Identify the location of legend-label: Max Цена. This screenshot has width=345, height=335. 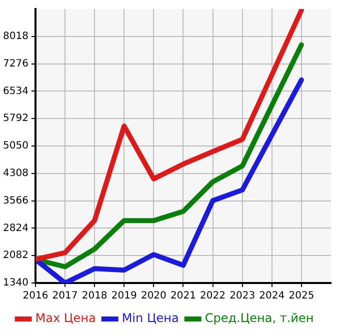
(65, 318).